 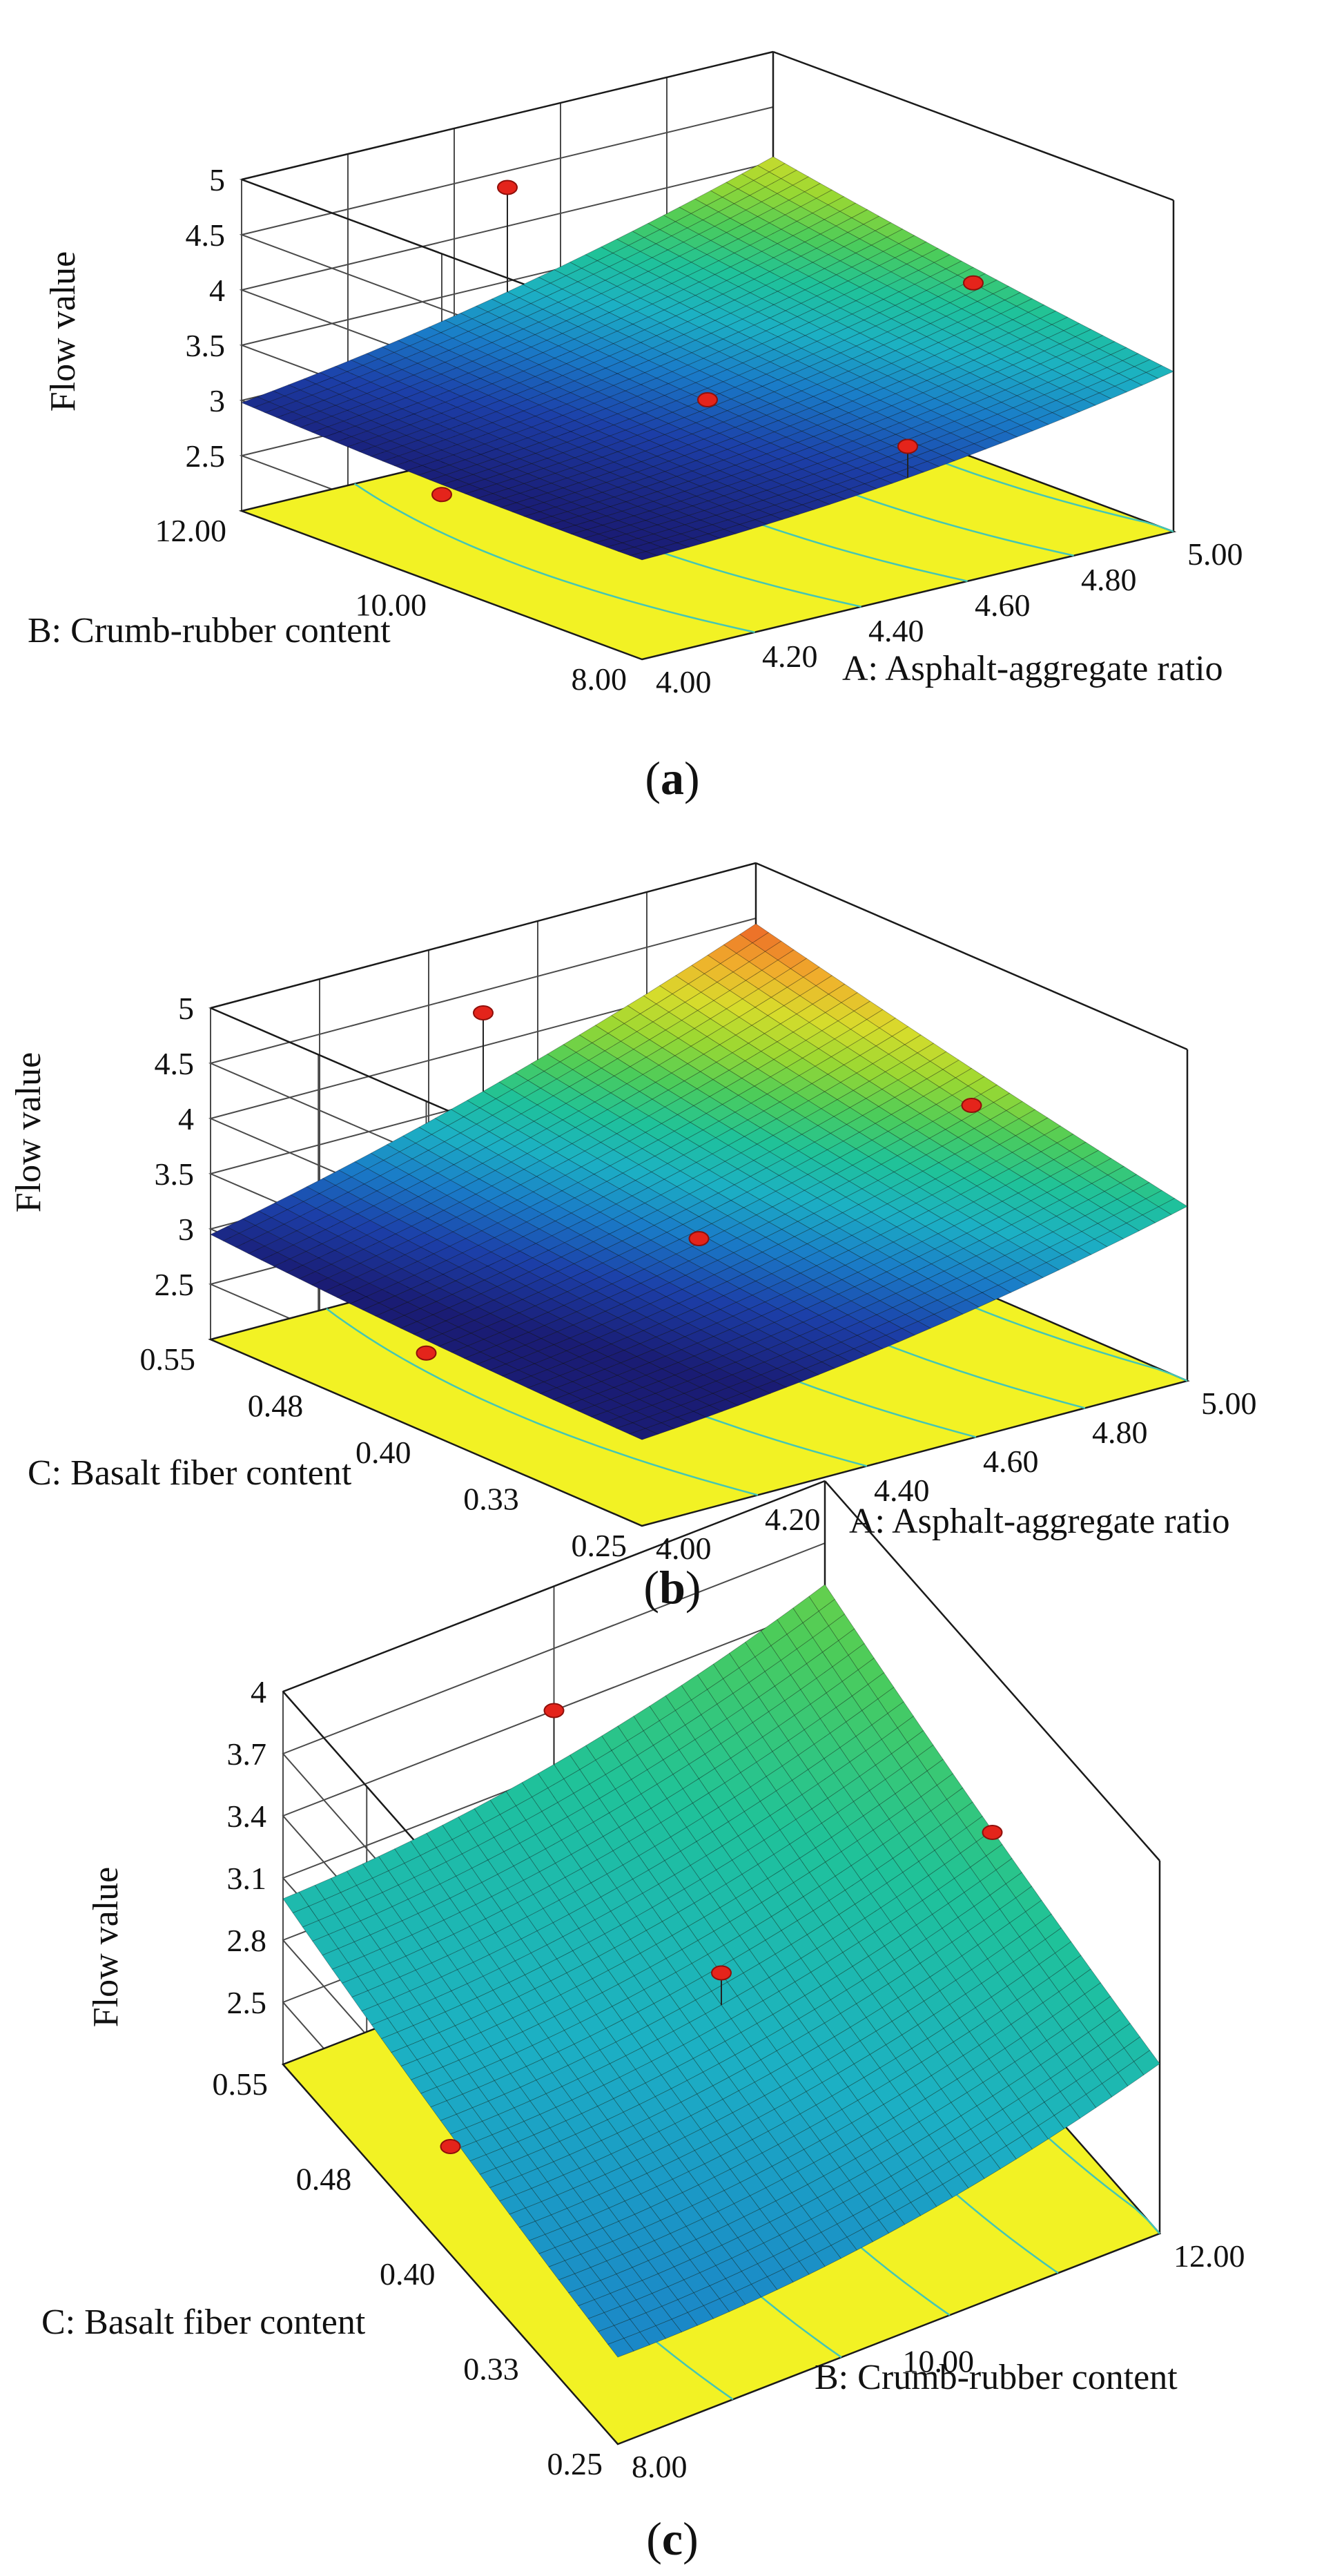 What do you see at coordinates (186, 1230) in the screenshot?
I see `z-tick-label: 3` at bounding box center [186, 1230].